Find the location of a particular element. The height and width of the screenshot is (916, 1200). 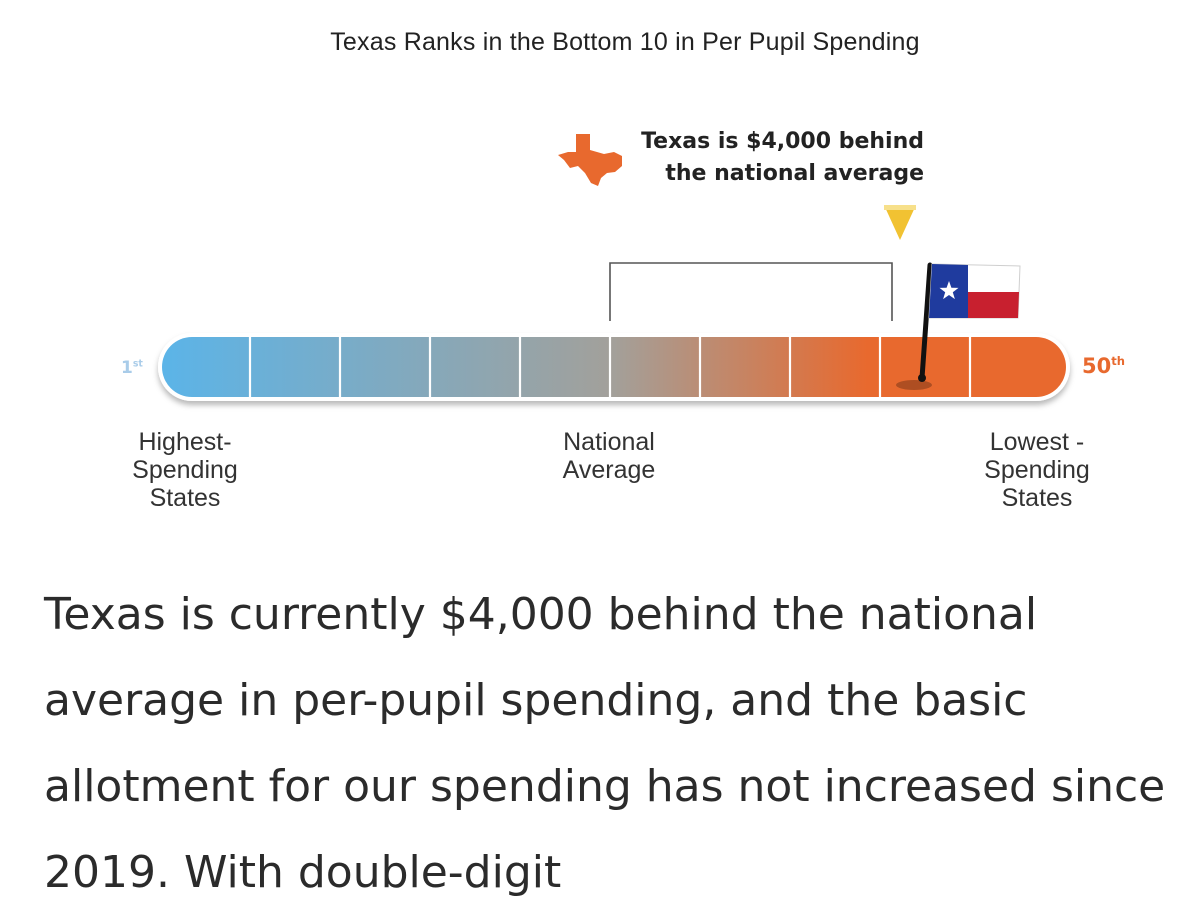

flag-shadow is located at coordinates (914, 385).